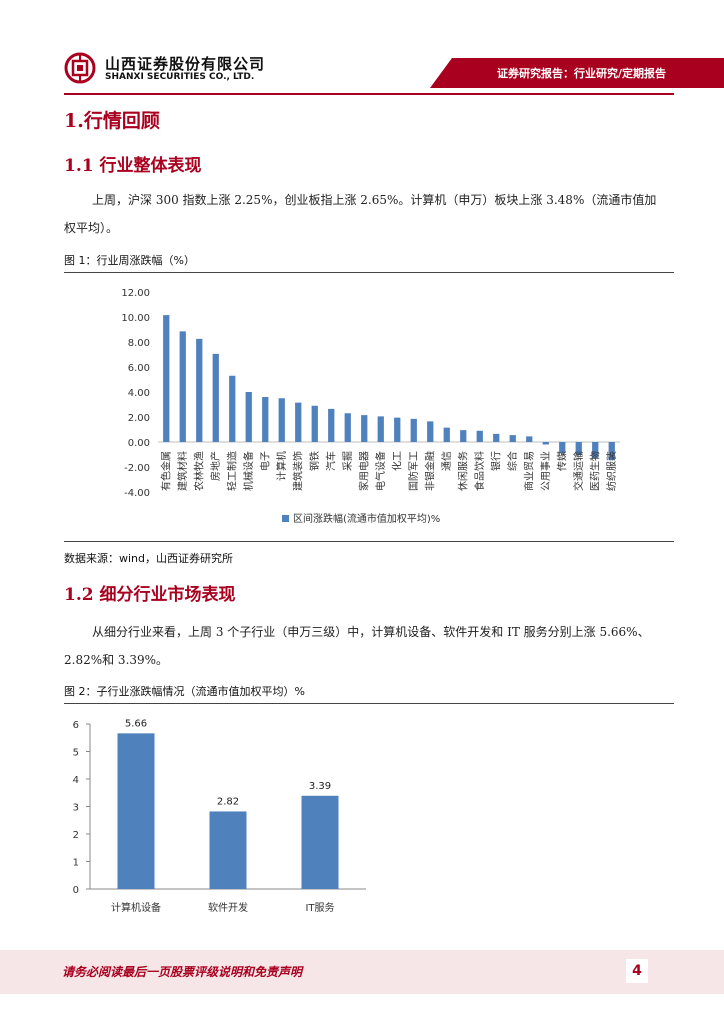 This screenshot has width=724, height=1024. Describe the element at coordinates (581, 73) in the screenshot. I see `report-type-label: 证券研究报告：行业研究/定期报告` at that location.